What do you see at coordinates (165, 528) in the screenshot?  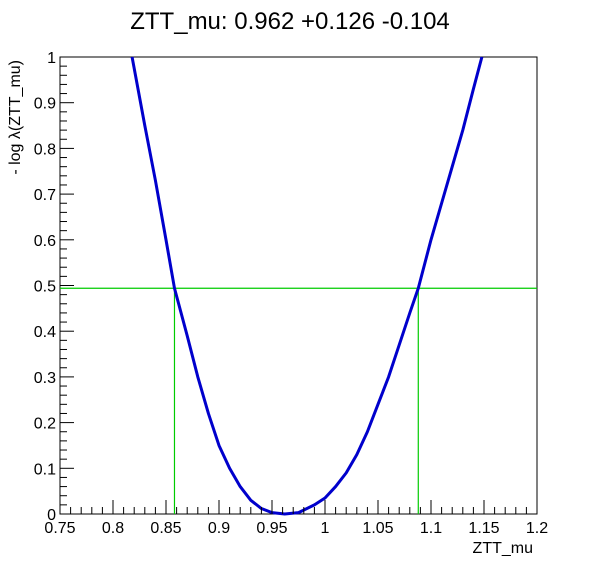 I see `x-tick-label: 0.85` at bounding box center [165, 528].